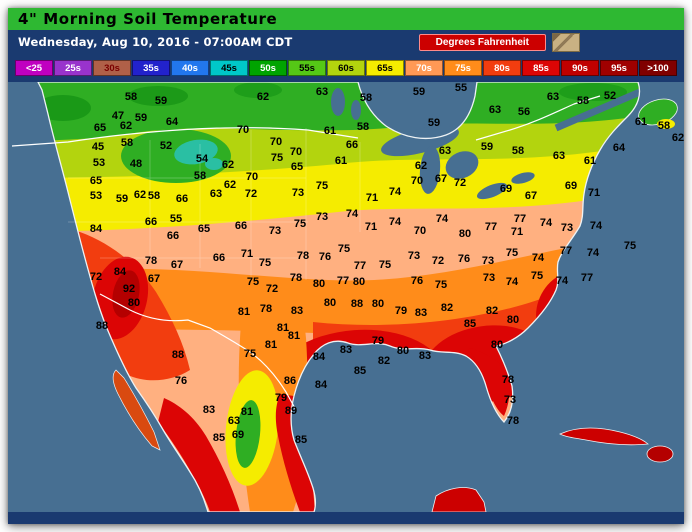 The height and width of the screenshot is (532, 692). I want to click on legend-item-40s: 40s, so click(190, 68).